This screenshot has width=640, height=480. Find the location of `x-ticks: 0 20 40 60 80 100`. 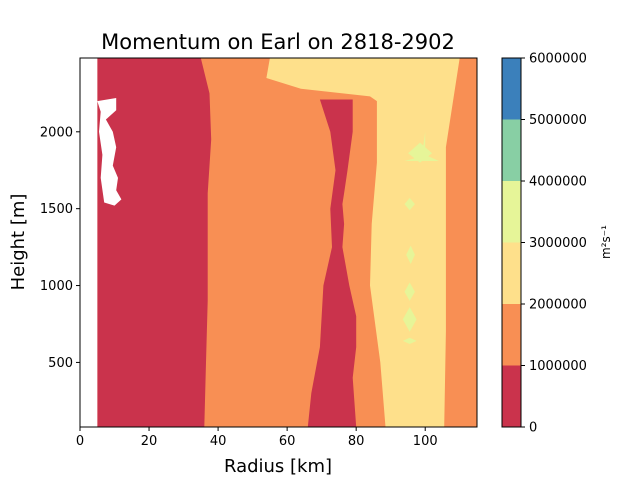

x-ticks: 0 20 40 60 80 100 is located at coordinates (257, 438).